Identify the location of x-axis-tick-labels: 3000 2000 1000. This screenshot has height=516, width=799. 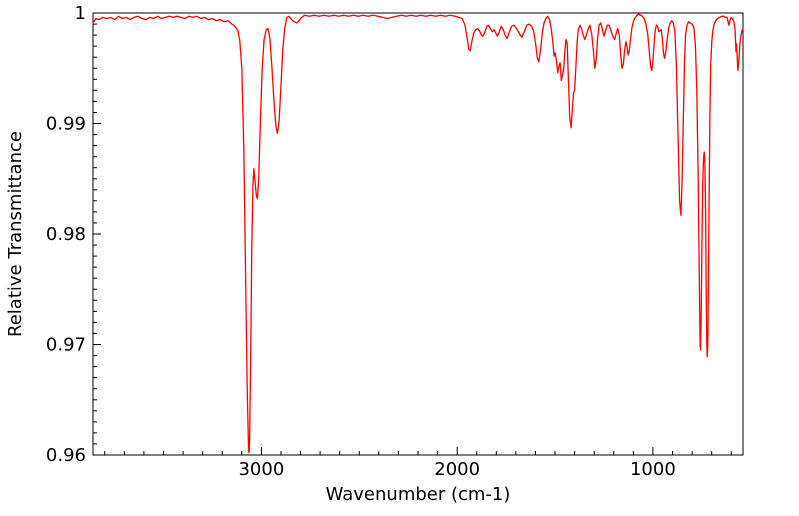
(456, 469).